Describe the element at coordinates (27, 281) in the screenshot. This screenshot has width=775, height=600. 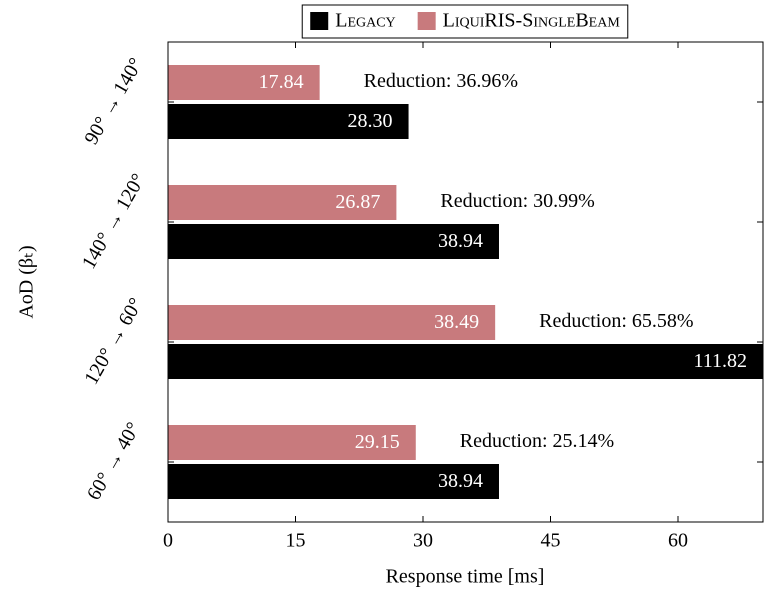
I see `y-axis-label: AoD (βₜ)` at that location.